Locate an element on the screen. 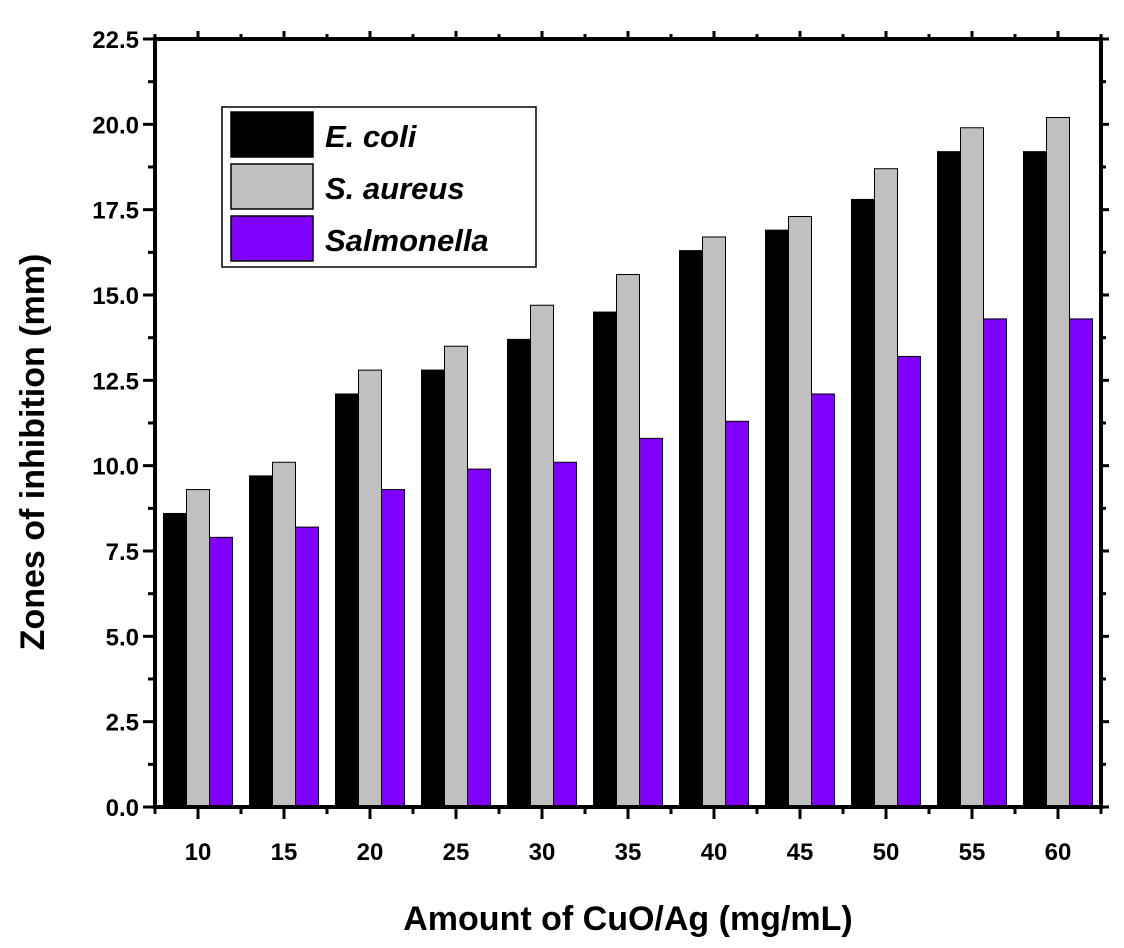  y-tick-label: 5.0 is located at coordinates (122, 637).